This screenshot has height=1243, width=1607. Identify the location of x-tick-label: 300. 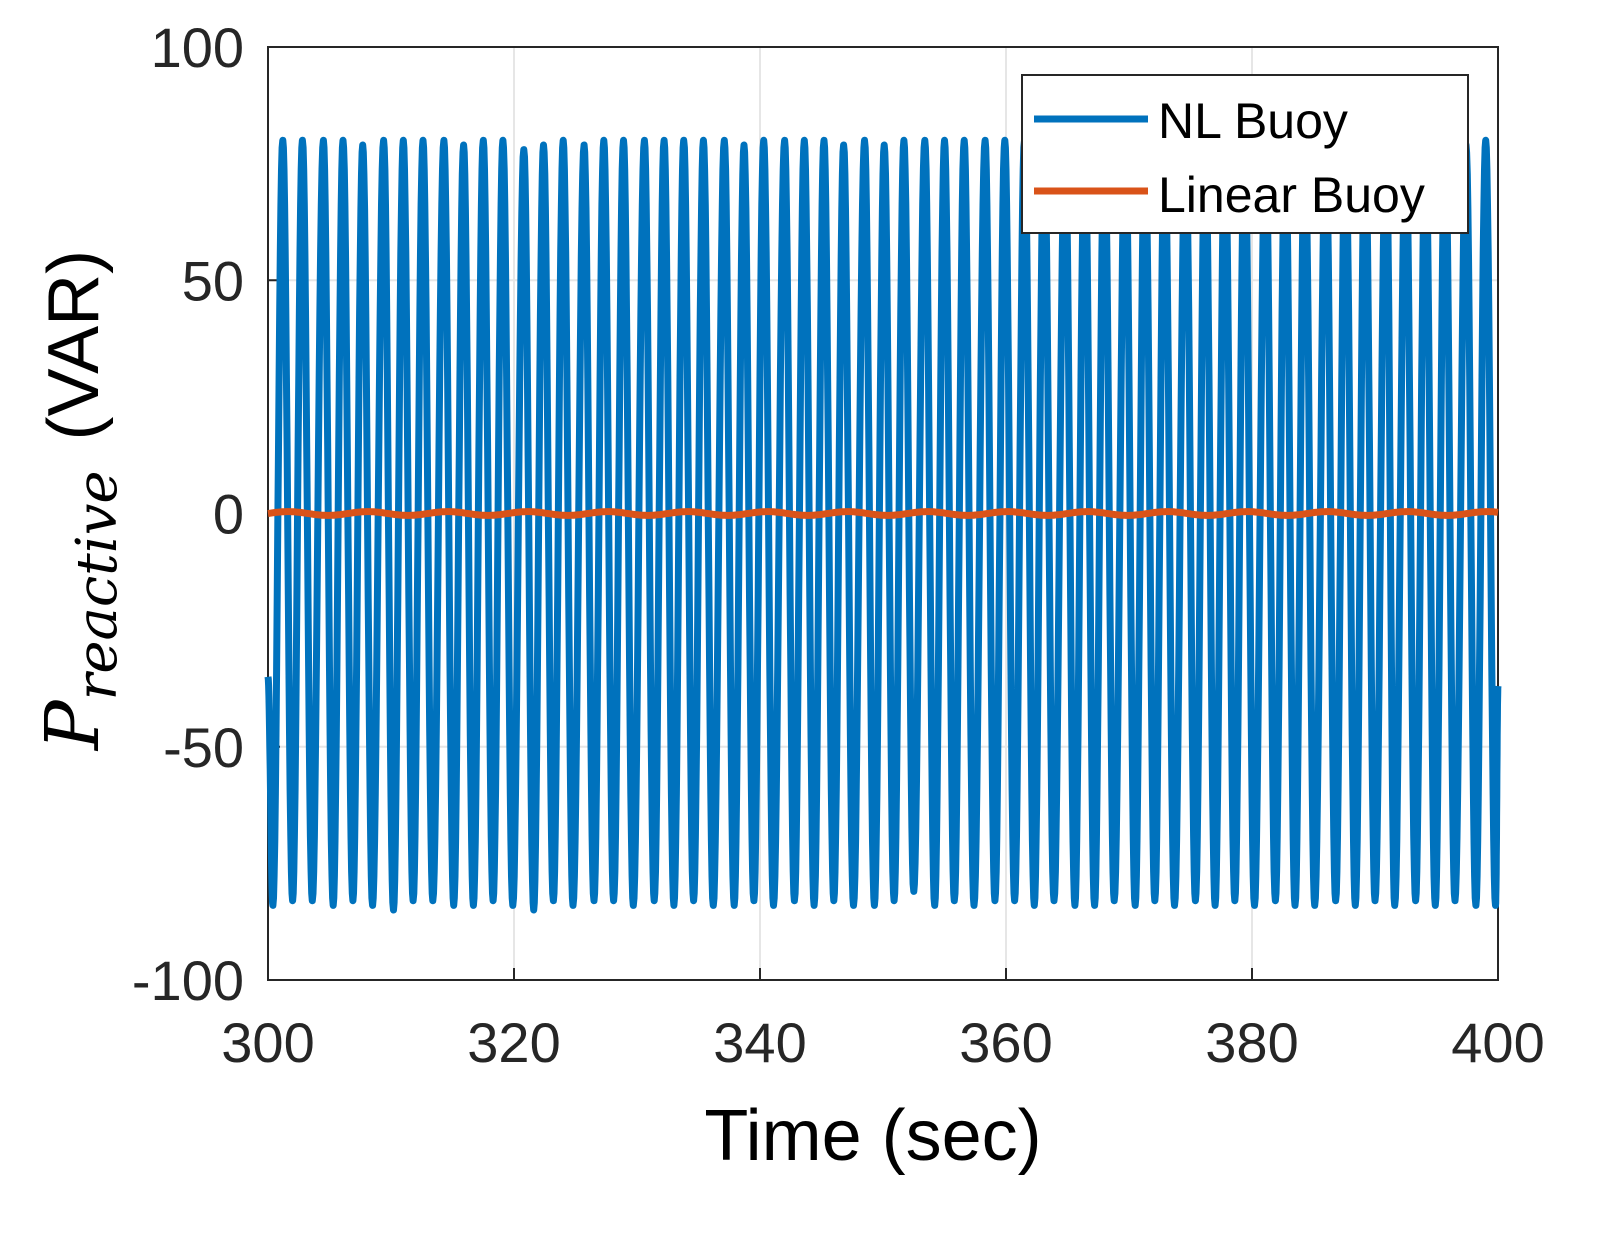
(267, 1042).